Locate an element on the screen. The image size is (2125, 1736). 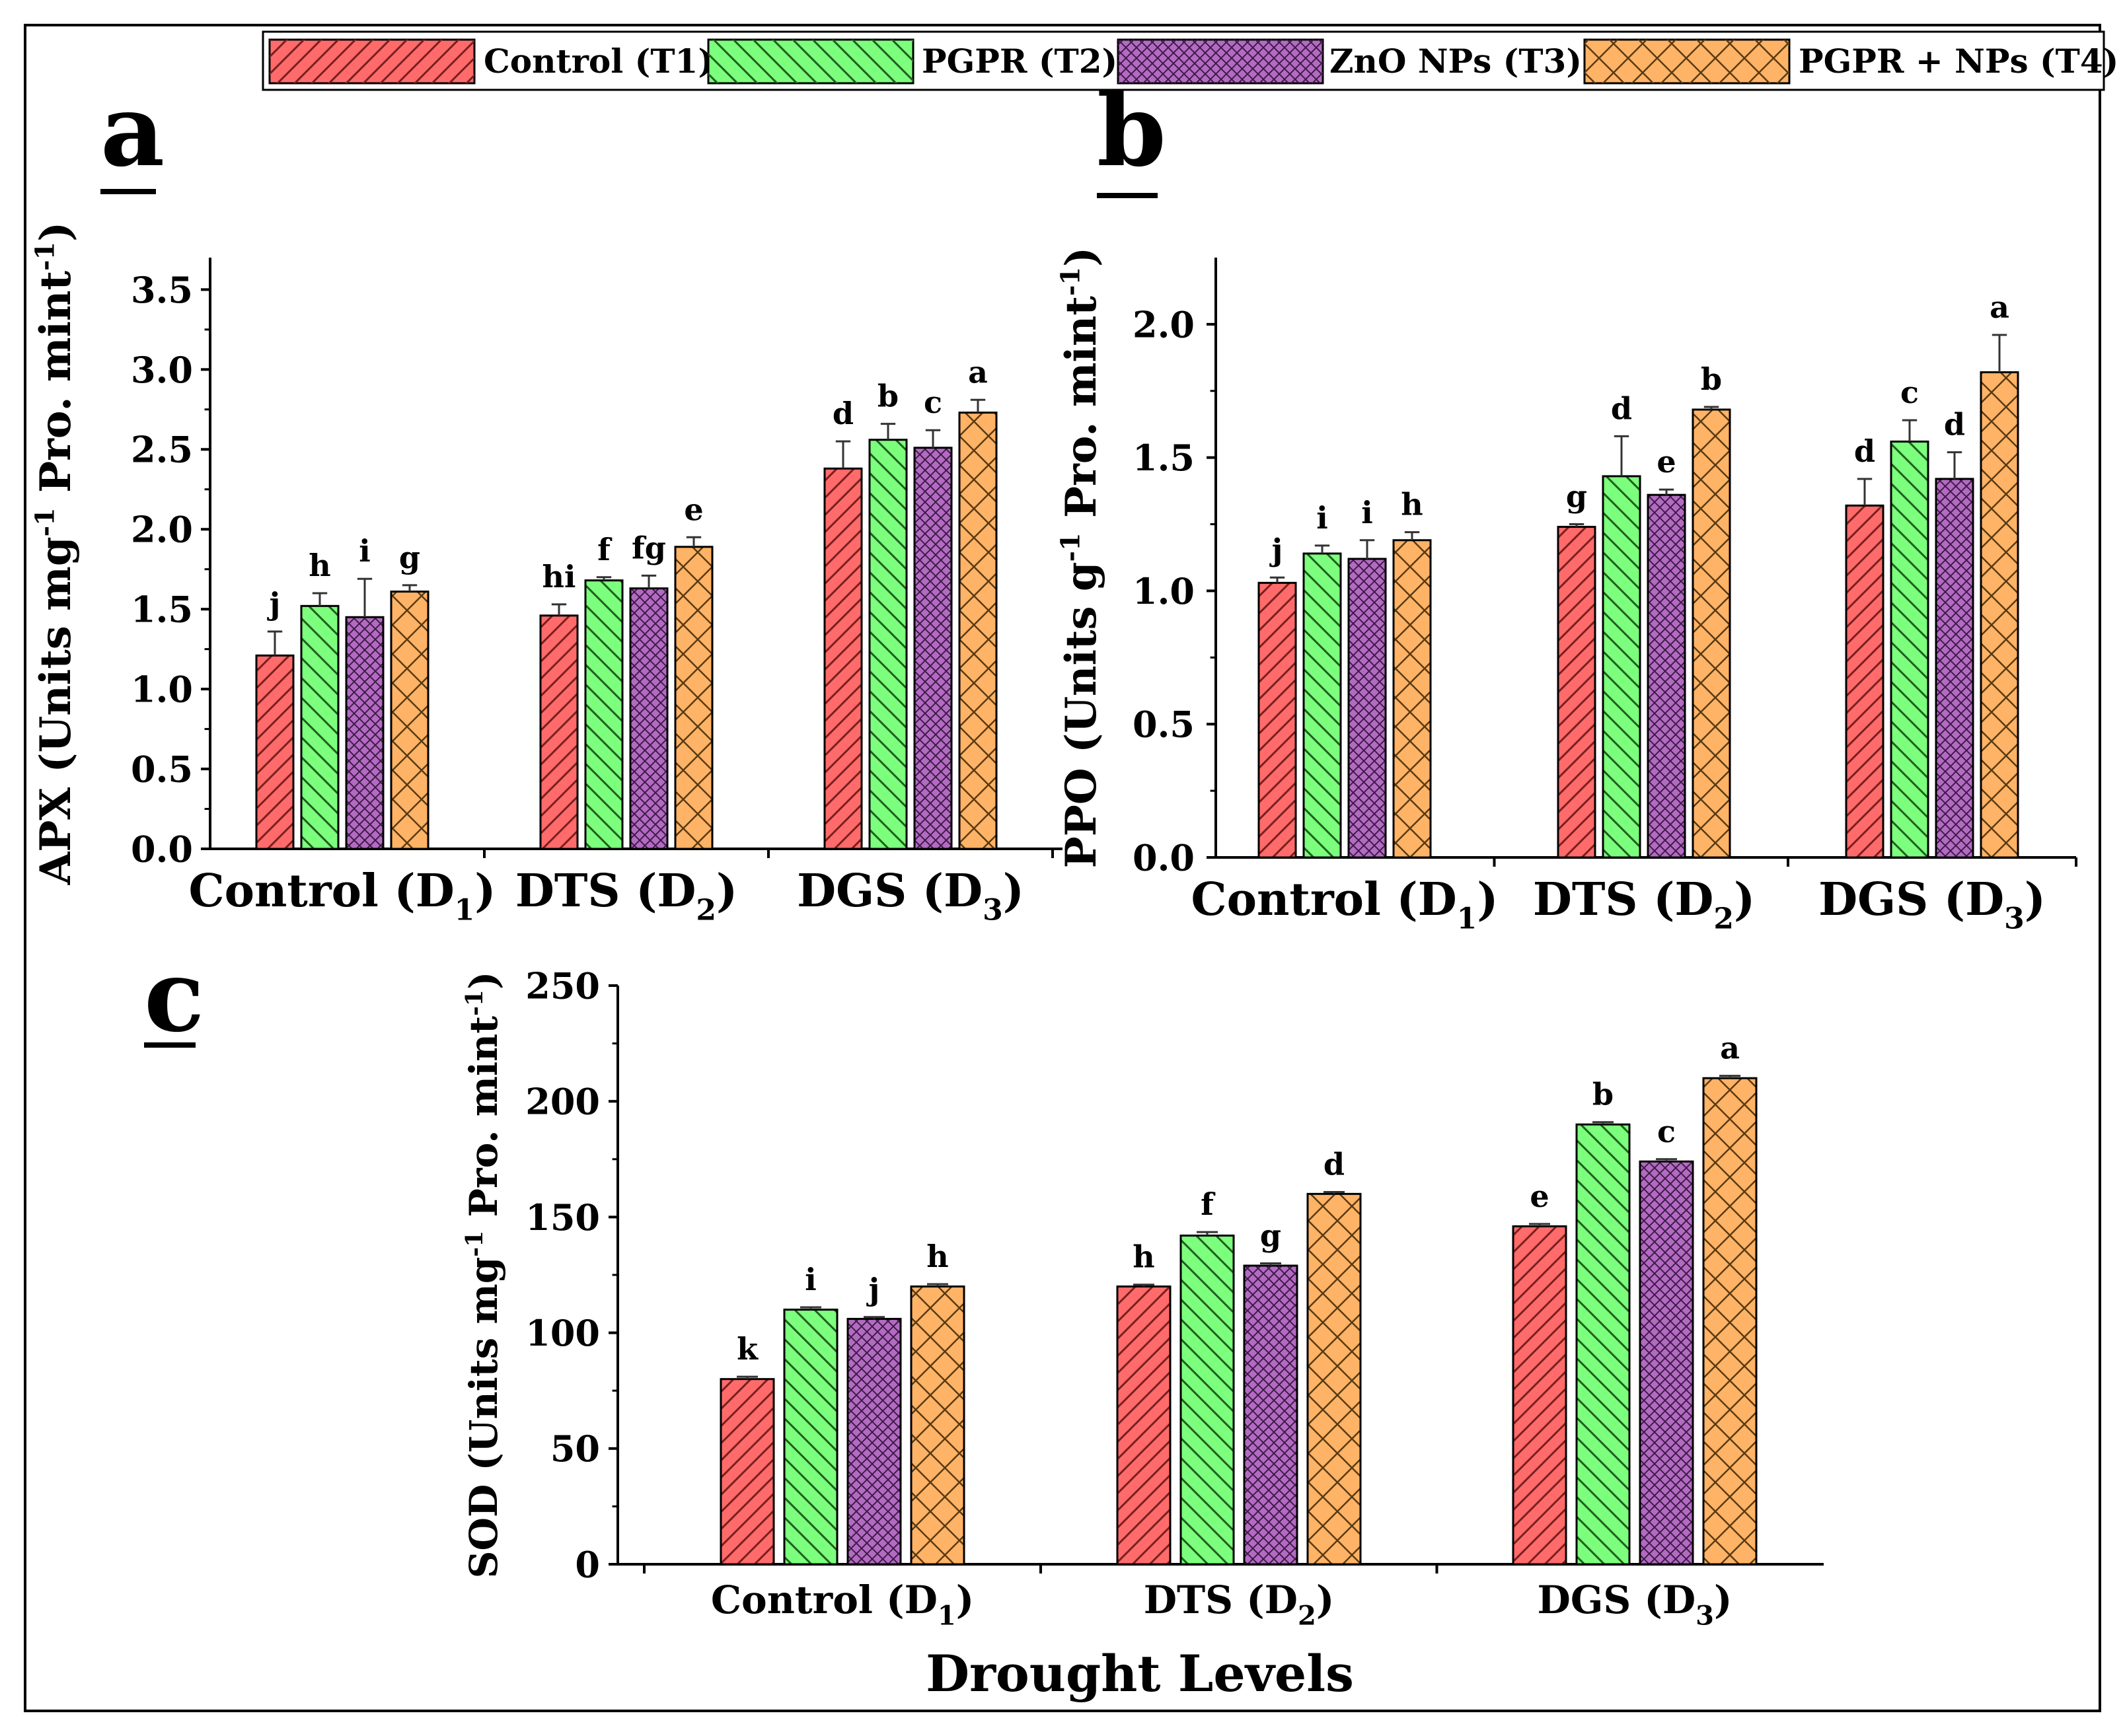
legend-entry-3: ZnO NPs (T3) is located at coordinates (1349, 61).